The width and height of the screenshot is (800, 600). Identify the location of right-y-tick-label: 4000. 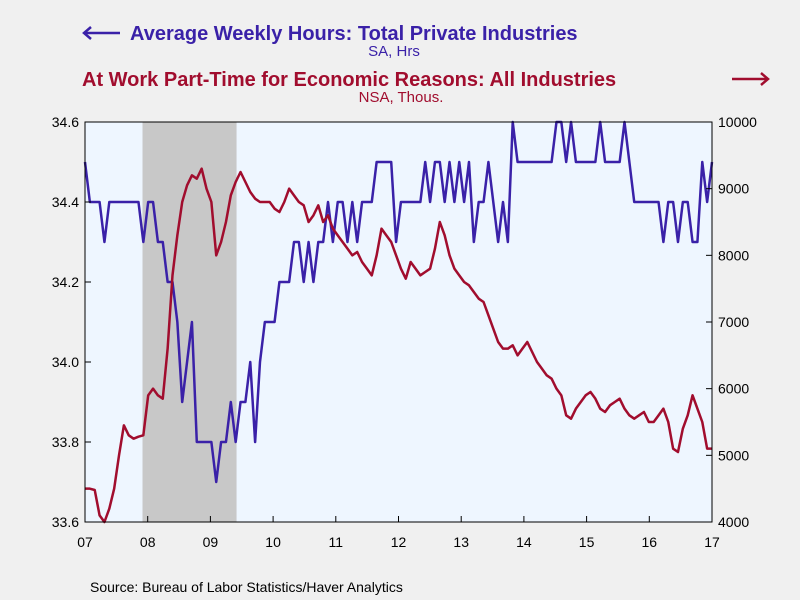
(733, 522).